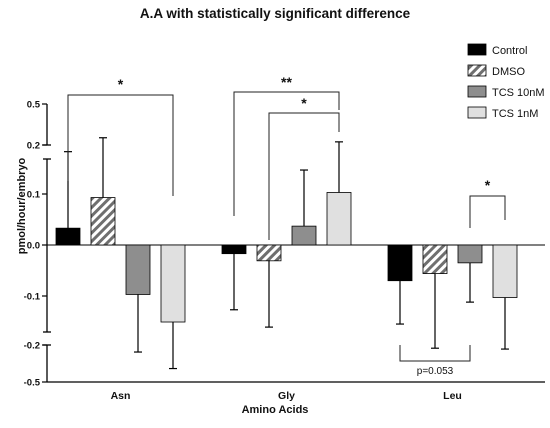  Describe the element at coordinates (477, 91) in the screenshot. I see `legend-swatch-tcs-10nm` at that location.